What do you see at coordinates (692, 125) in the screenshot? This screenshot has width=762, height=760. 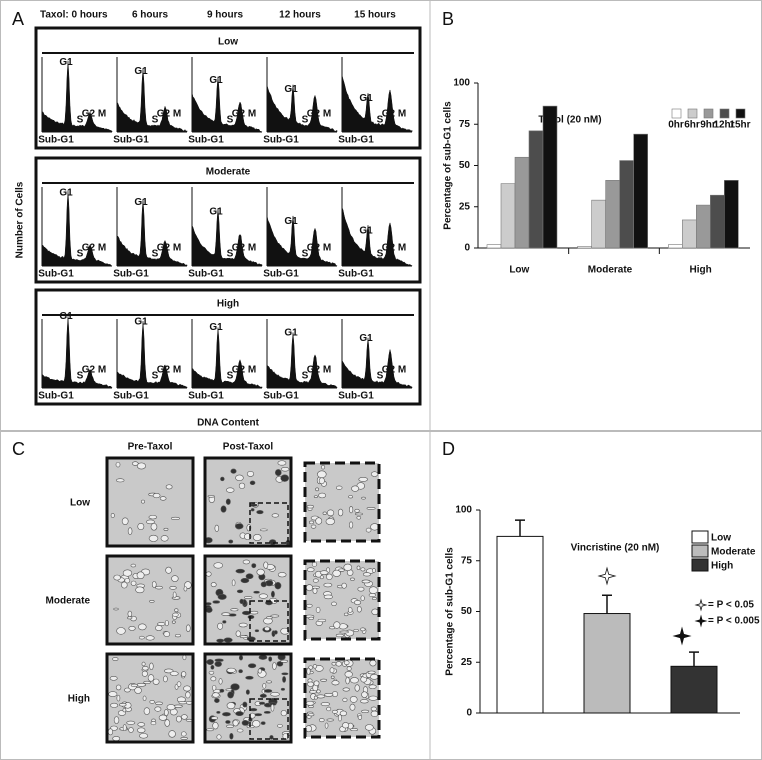 I see `legend-label: 6hr` at bounding box center [692, 125].